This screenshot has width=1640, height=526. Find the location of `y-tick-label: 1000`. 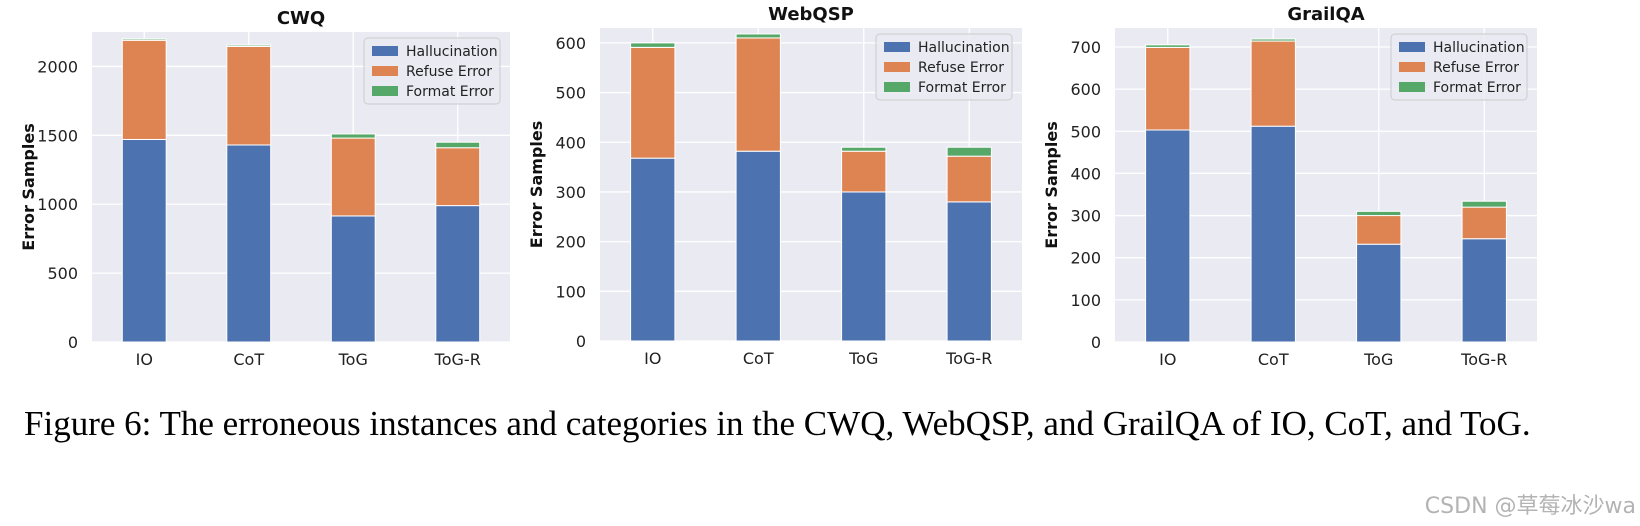

y-tick-label: 1000 is located at coordinates (57, 204).